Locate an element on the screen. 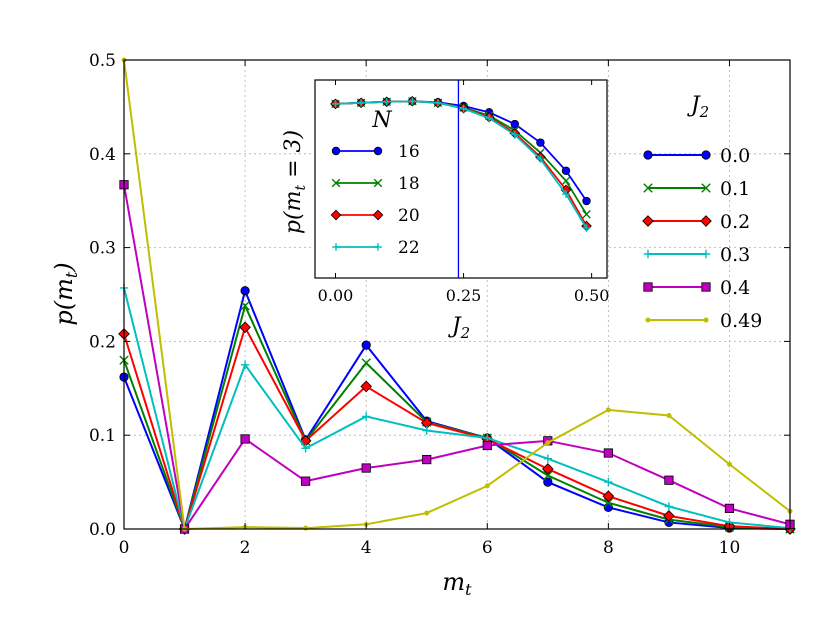  legend-entry: 0.4 is located at coordinates (696, 288).